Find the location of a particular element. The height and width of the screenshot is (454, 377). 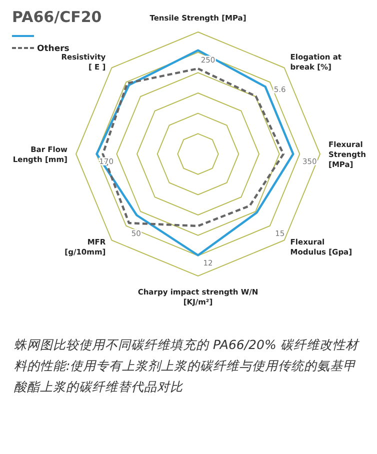

legend-label: Others is located at coordinates (53, 49).